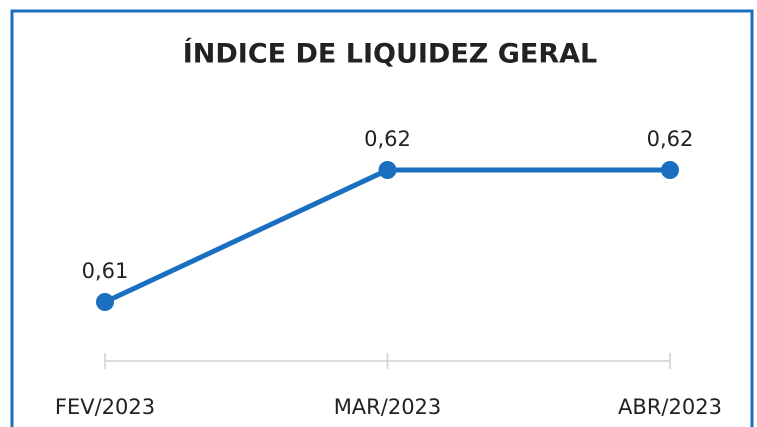 This screenshot has height=427, width=757. Describe the element at coordinates (105, 271) in the screenshot. I see `data-label: 0,61` at that location.